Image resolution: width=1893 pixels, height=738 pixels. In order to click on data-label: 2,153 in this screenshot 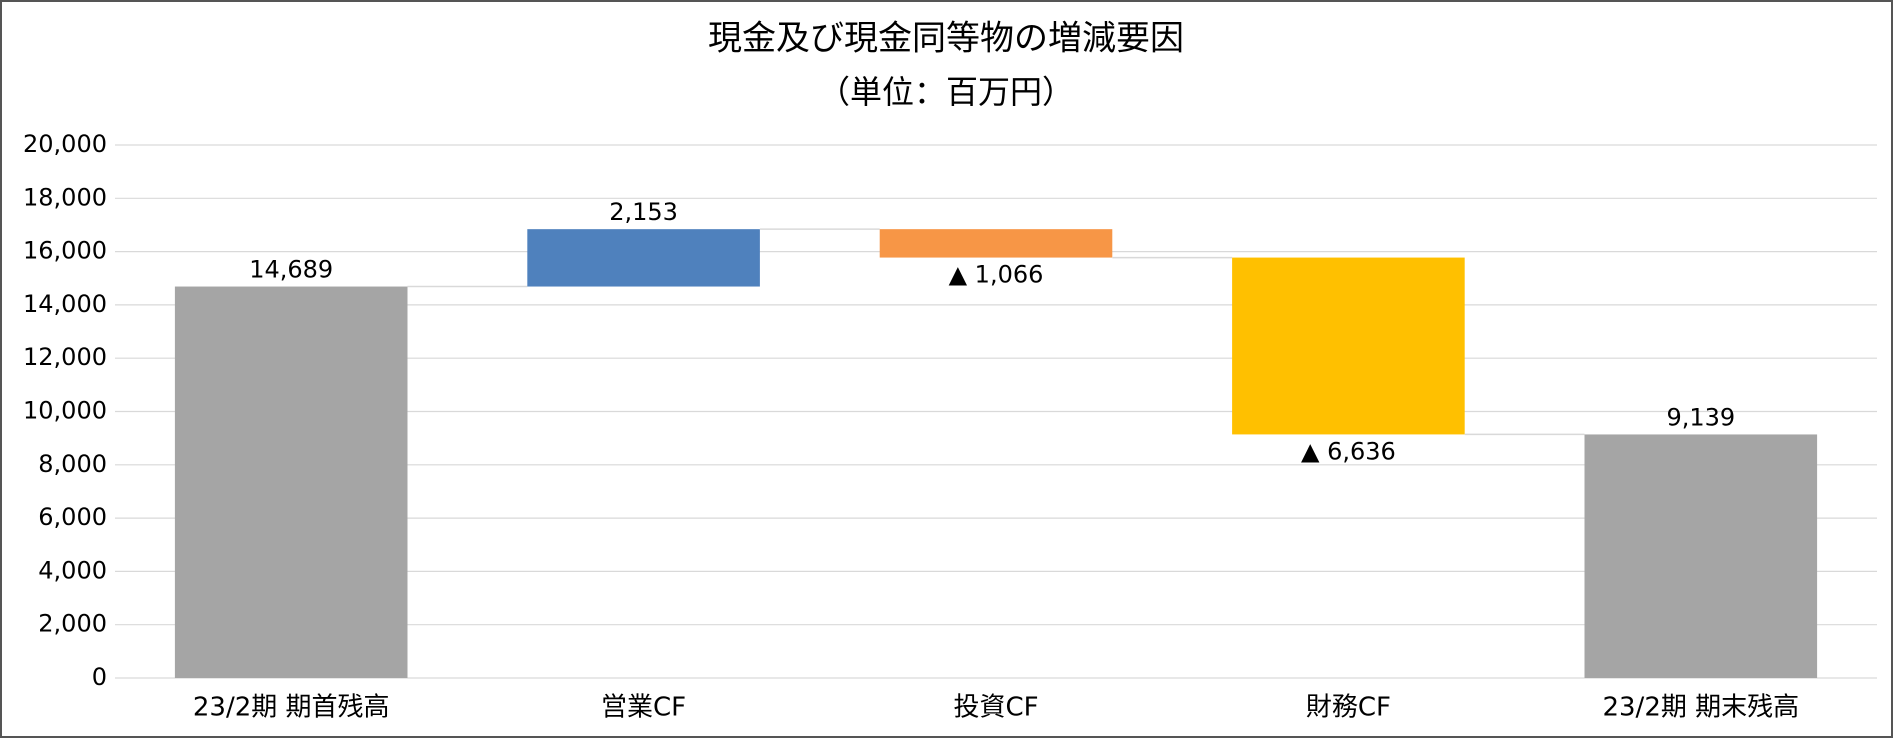, I will do `click(643, 212)`.